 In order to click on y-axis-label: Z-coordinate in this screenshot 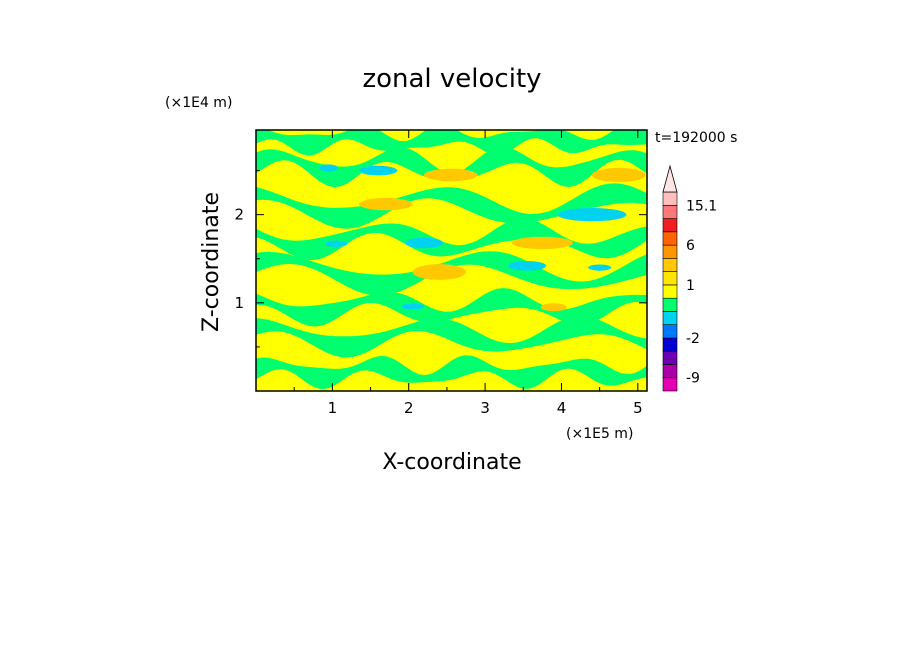, I will do `click(211, 262)`.